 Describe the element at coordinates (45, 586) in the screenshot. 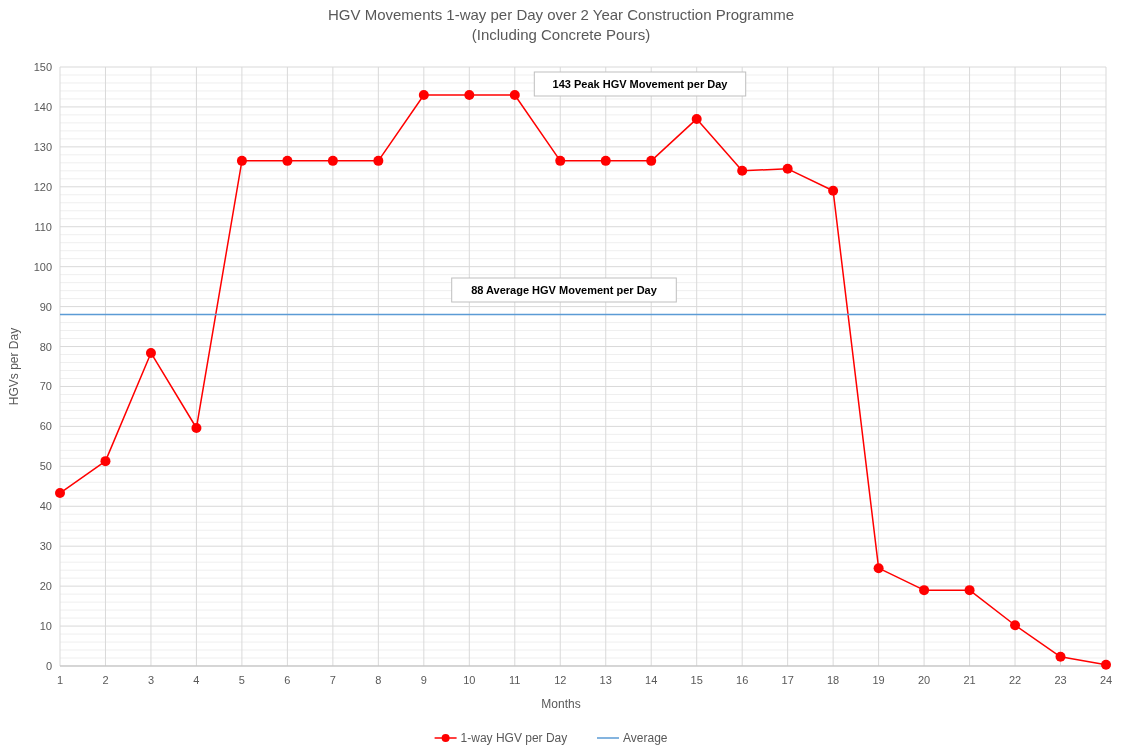

I see `y-tick-label: 20` at that location.